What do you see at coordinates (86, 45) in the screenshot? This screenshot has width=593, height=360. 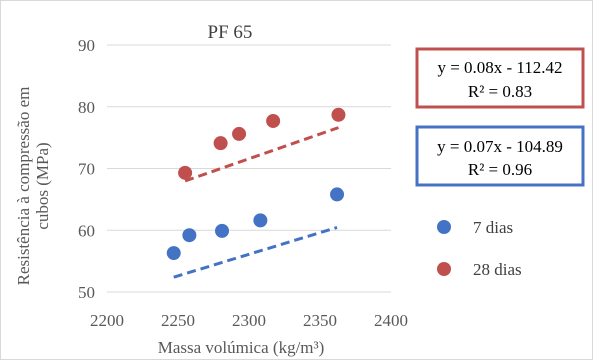 I see `y-tick-label-90: 90` at bounding box center [86, 45].